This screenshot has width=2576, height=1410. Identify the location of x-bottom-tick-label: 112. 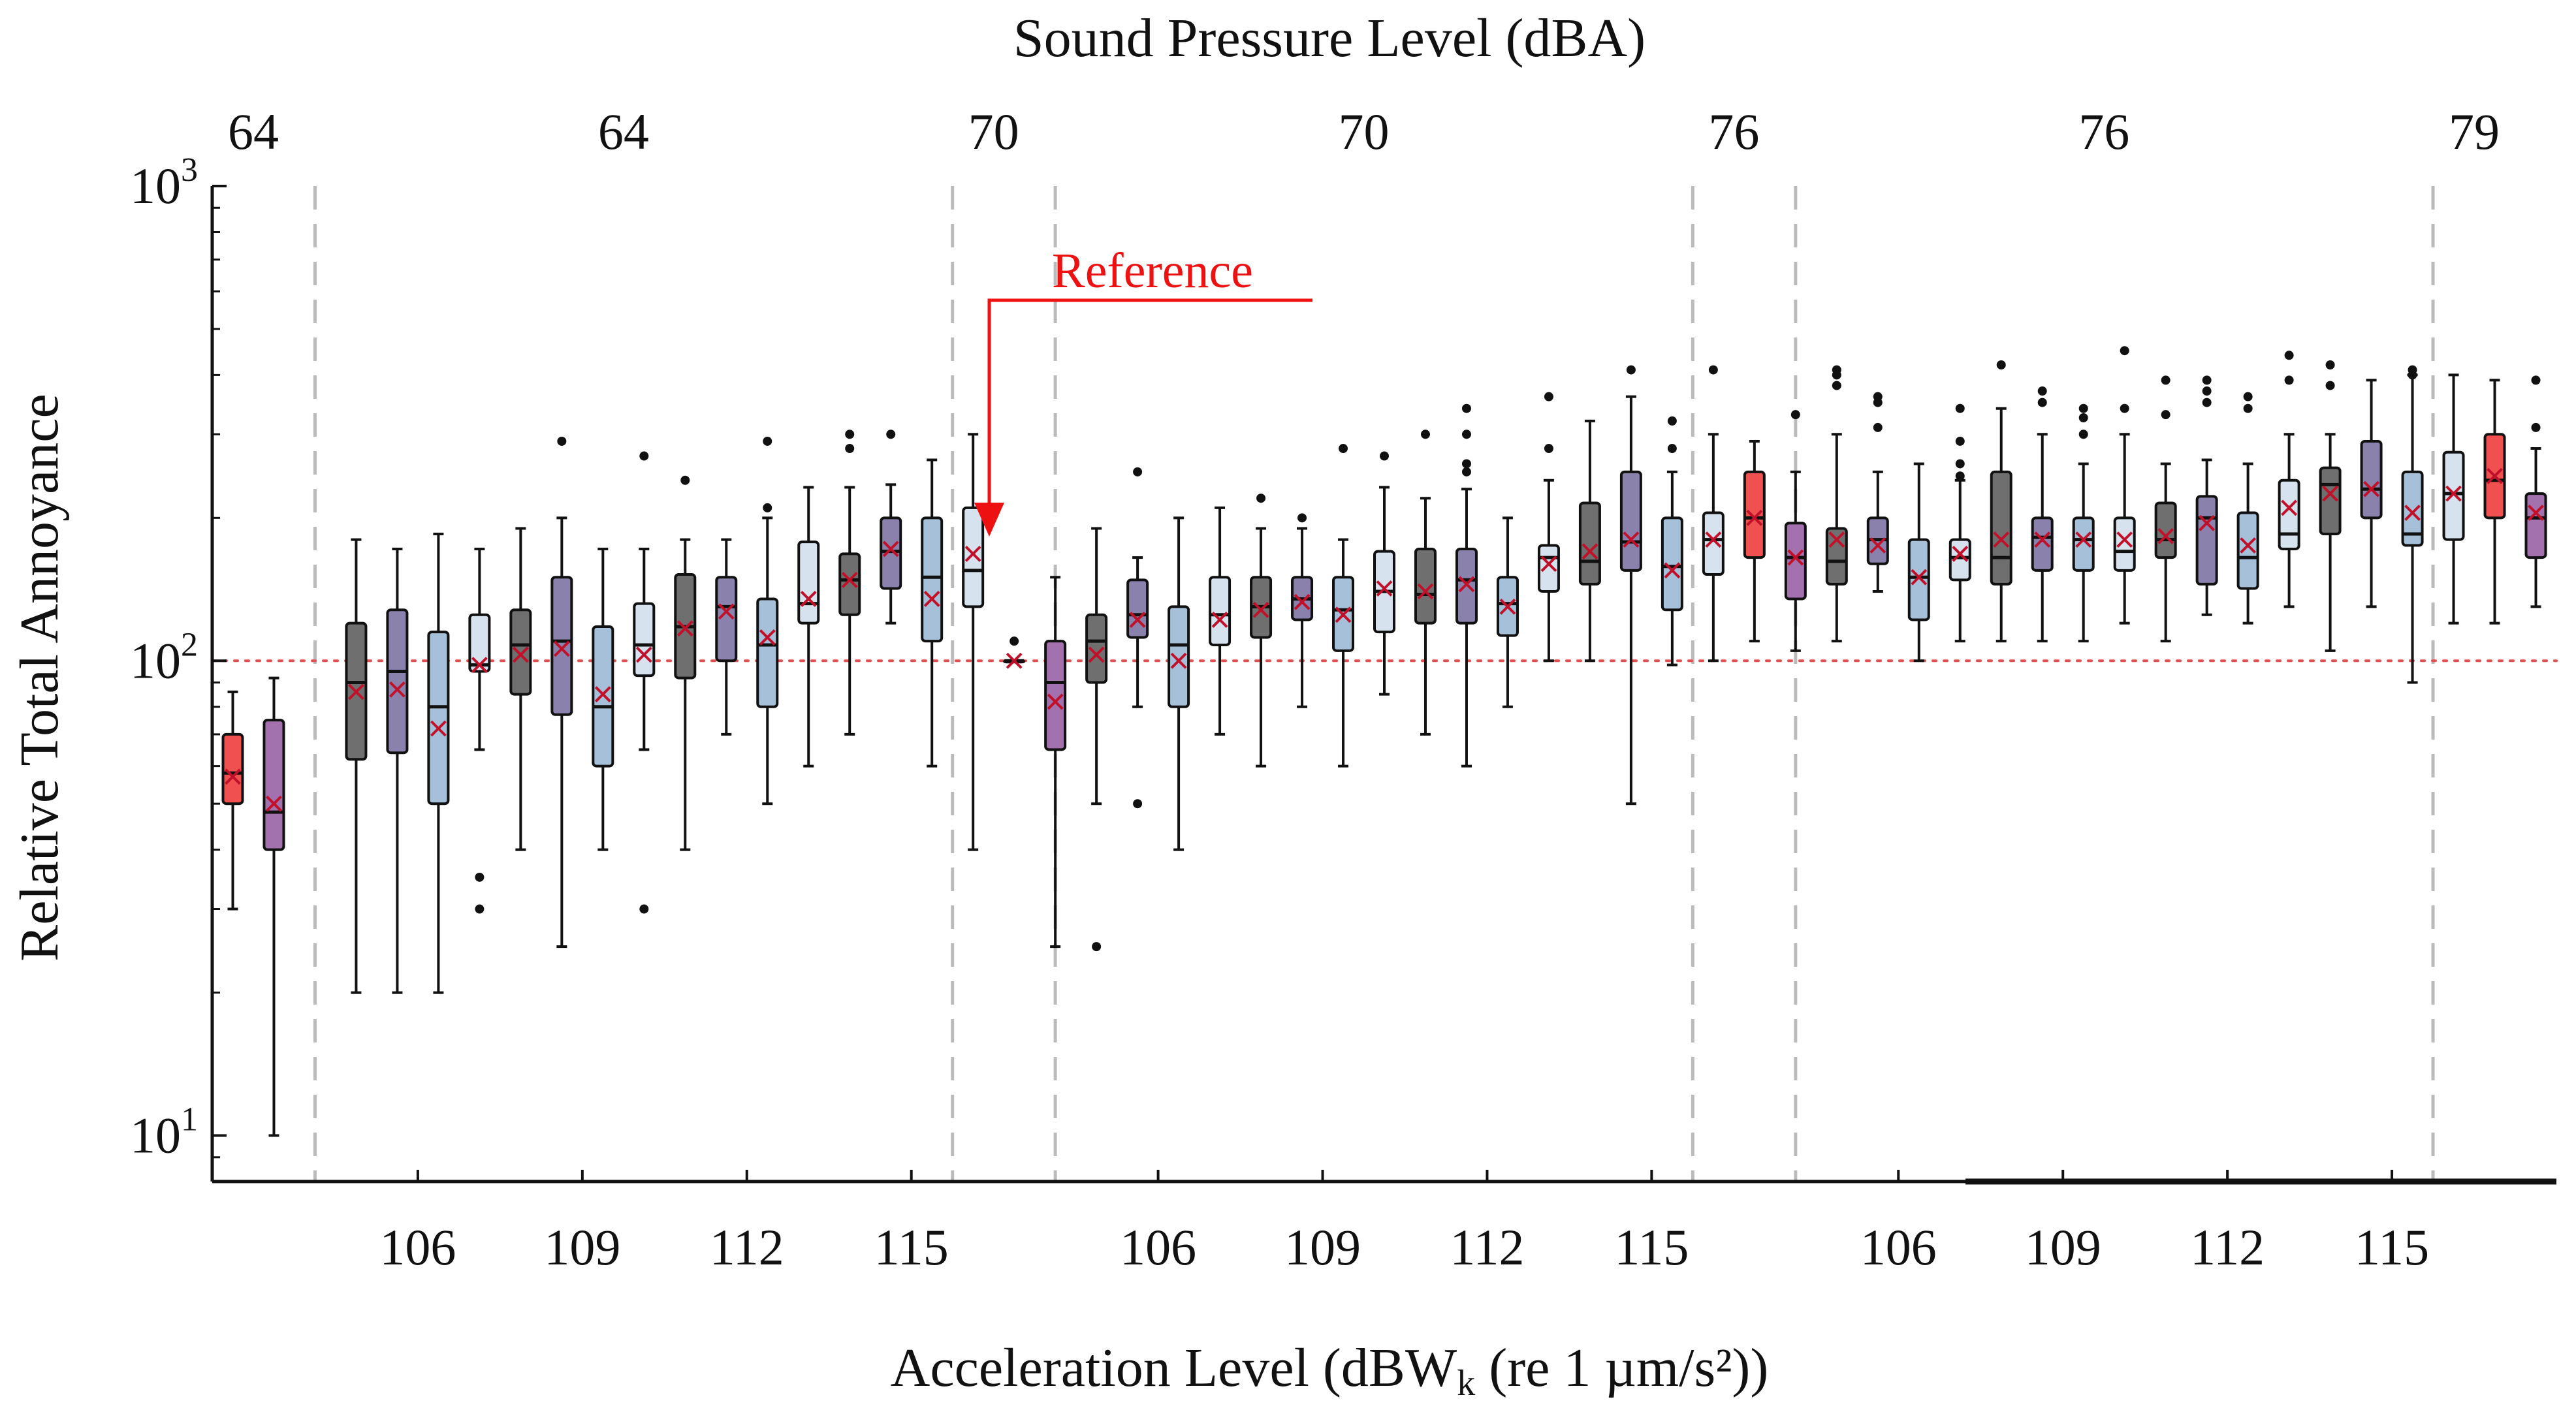
(1487, 1247).